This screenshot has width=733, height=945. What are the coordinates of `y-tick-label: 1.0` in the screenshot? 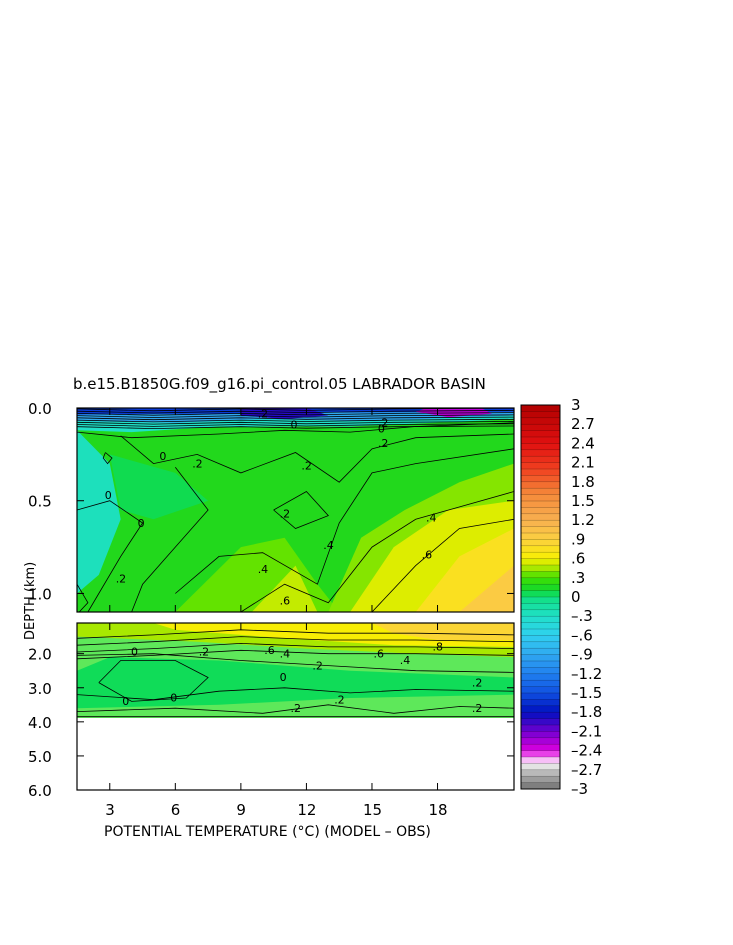 It's located at (40, 595).